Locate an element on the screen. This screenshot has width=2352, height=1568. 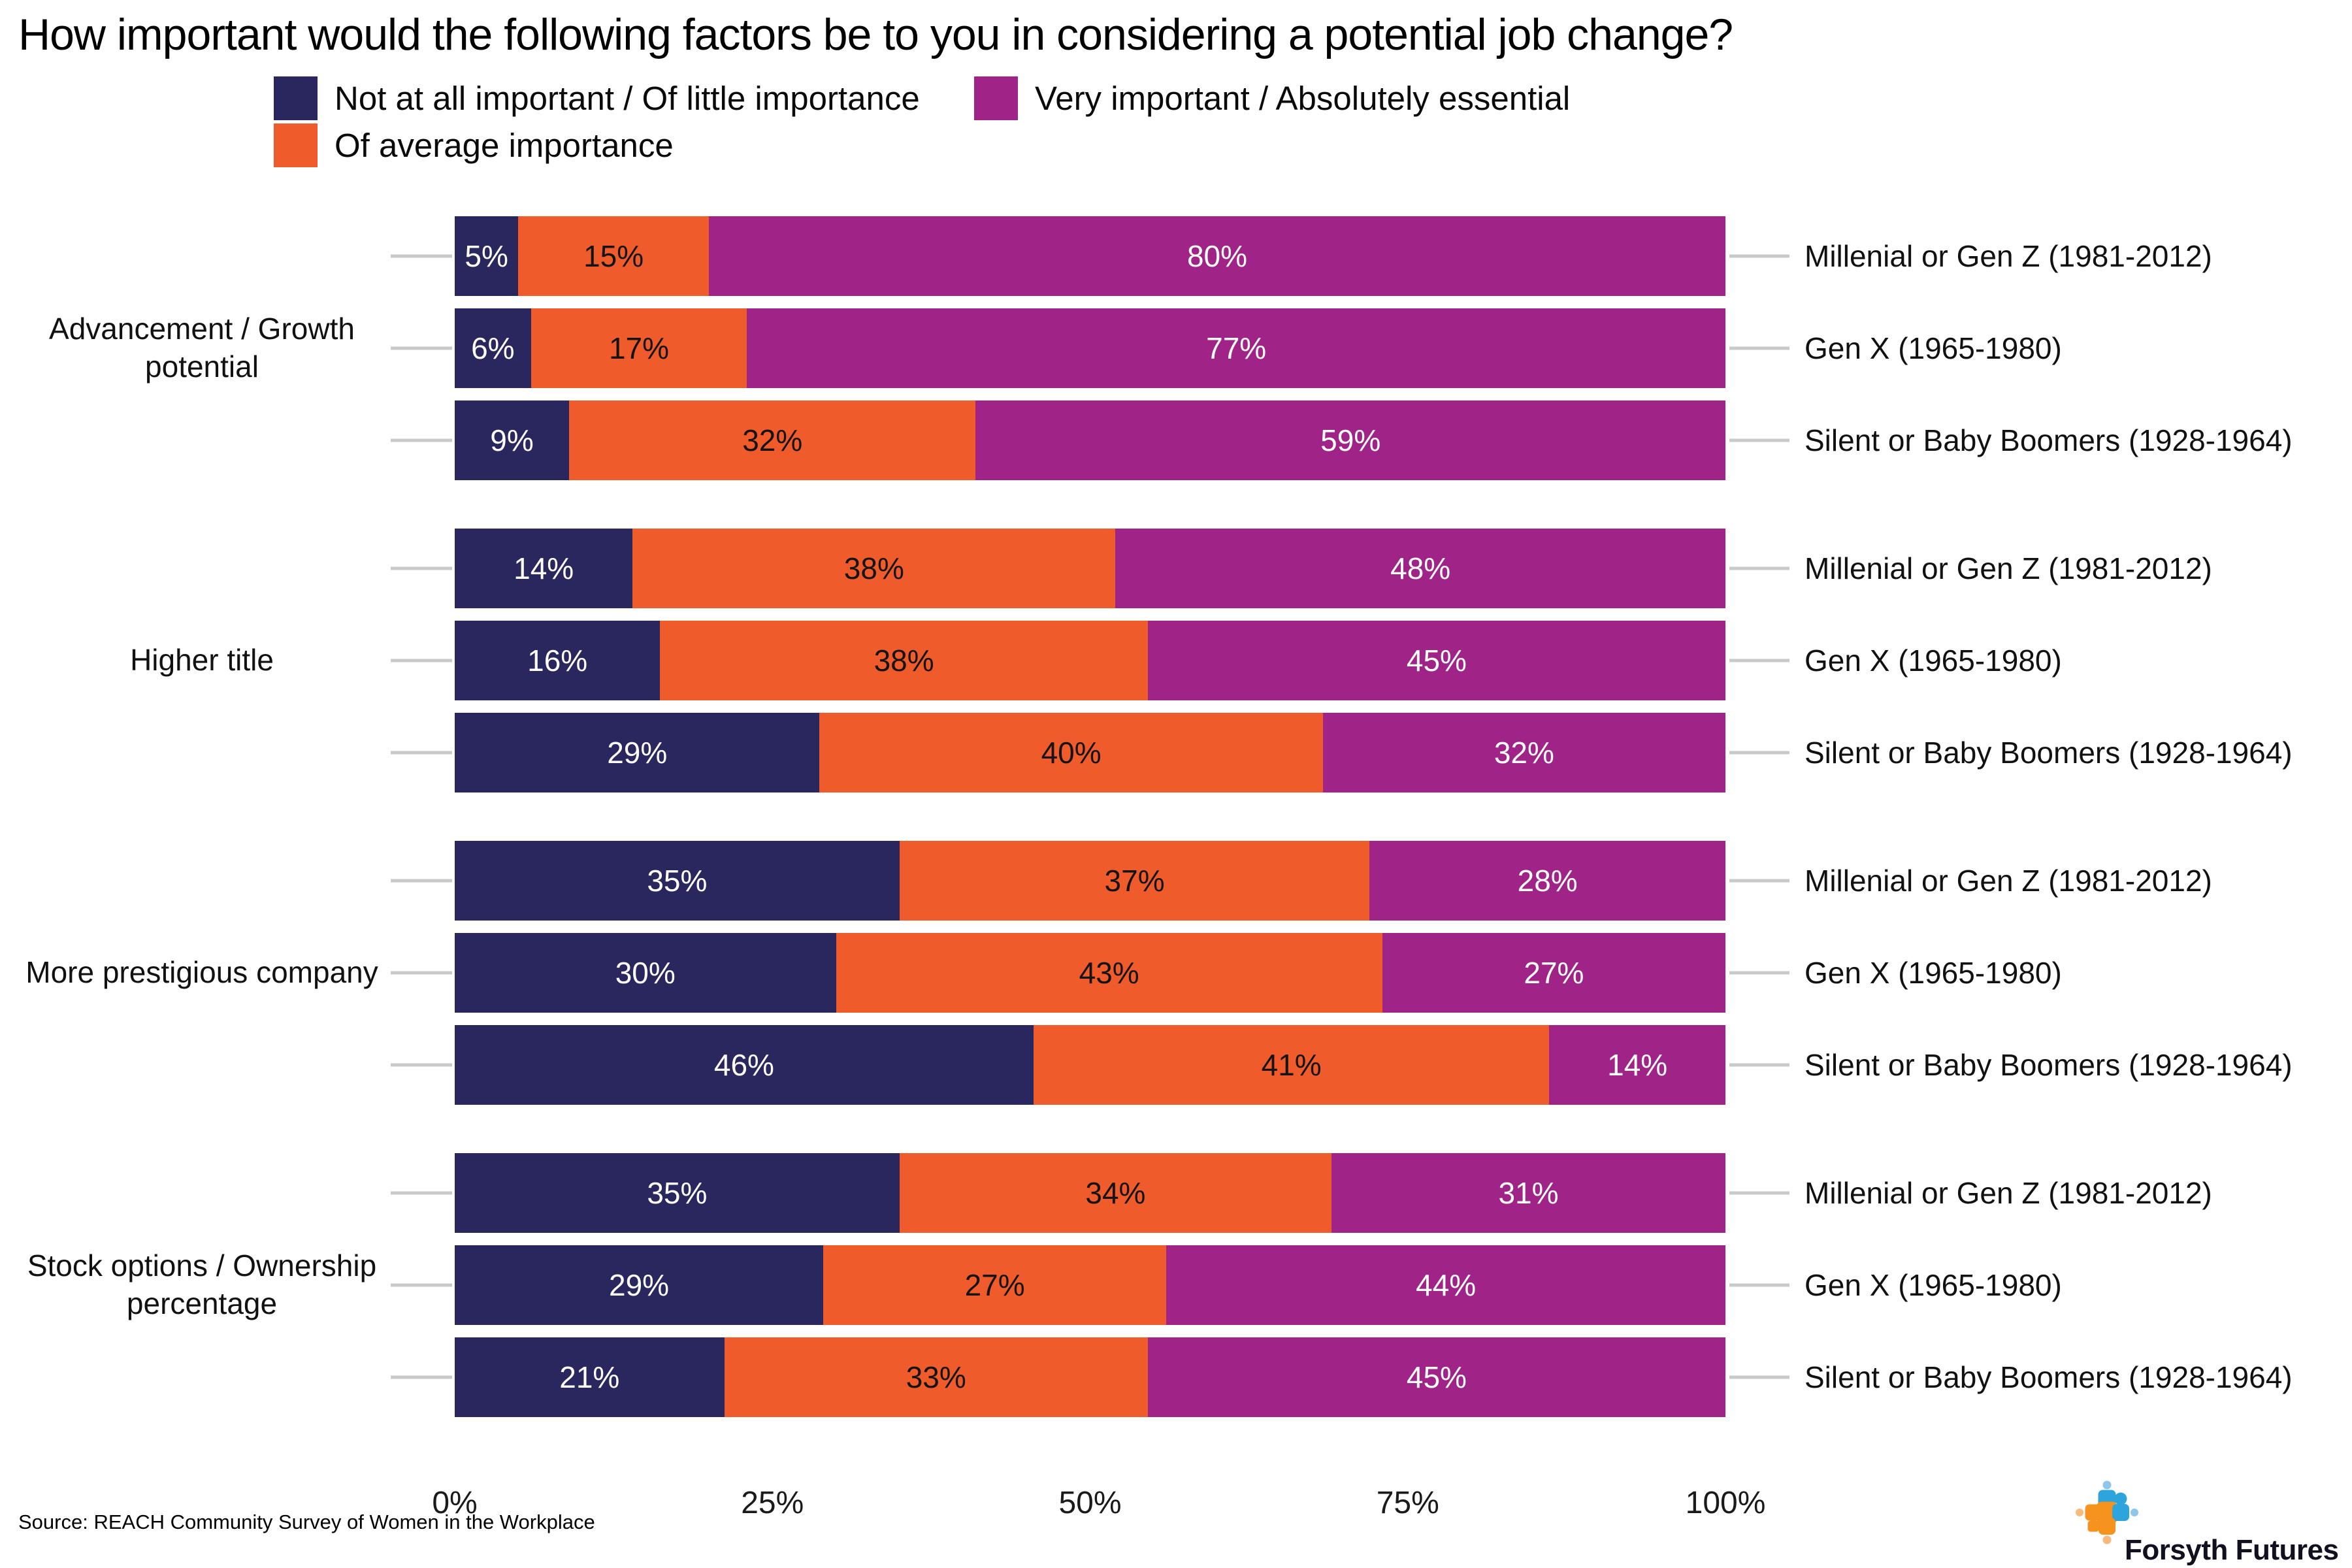
stacked-bar: 14% 38% 48% is located at coordinates (1090, 568).